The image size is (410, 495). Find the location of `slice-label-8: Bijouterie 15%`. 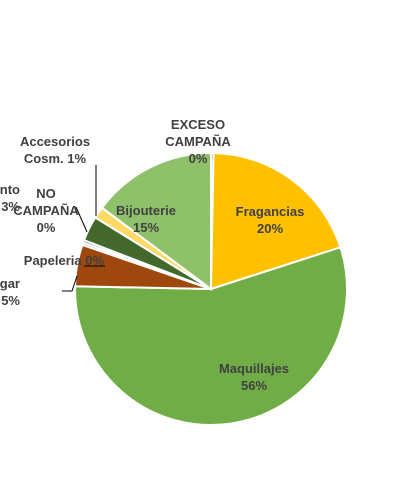

slice-label-8: Bijouterie 15% is located at coordinates (146, 219).